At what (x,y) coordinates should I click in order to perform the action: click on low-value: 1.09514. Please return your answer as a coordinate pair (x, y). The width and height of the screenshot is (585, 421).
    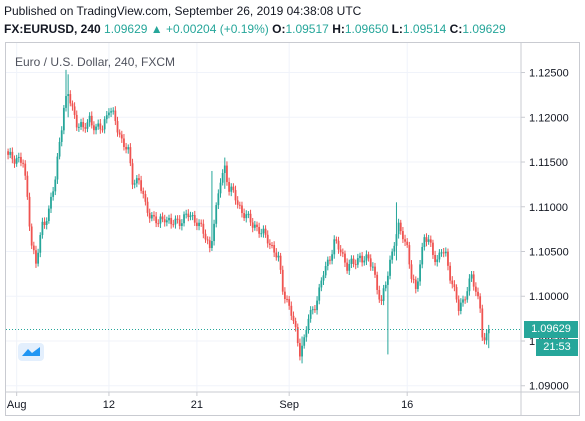
    Looking at the image, I should click on (424, 29).